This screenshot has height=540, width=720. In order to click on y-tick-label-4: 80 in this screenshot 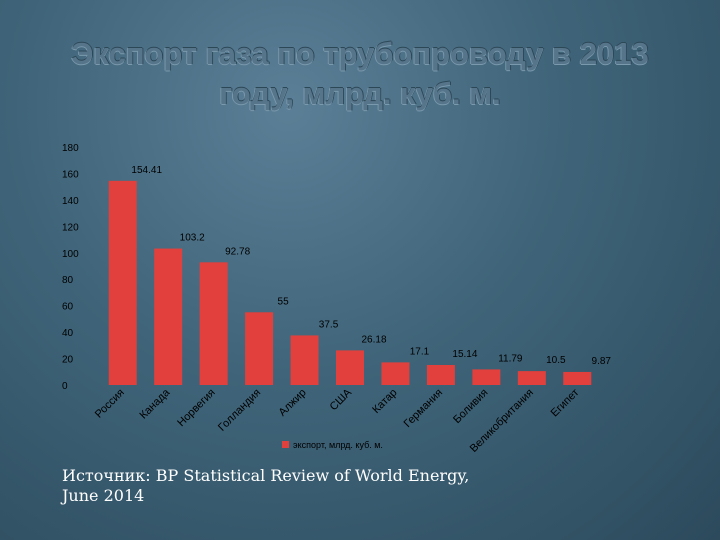, I will do `click(68, 280)`.